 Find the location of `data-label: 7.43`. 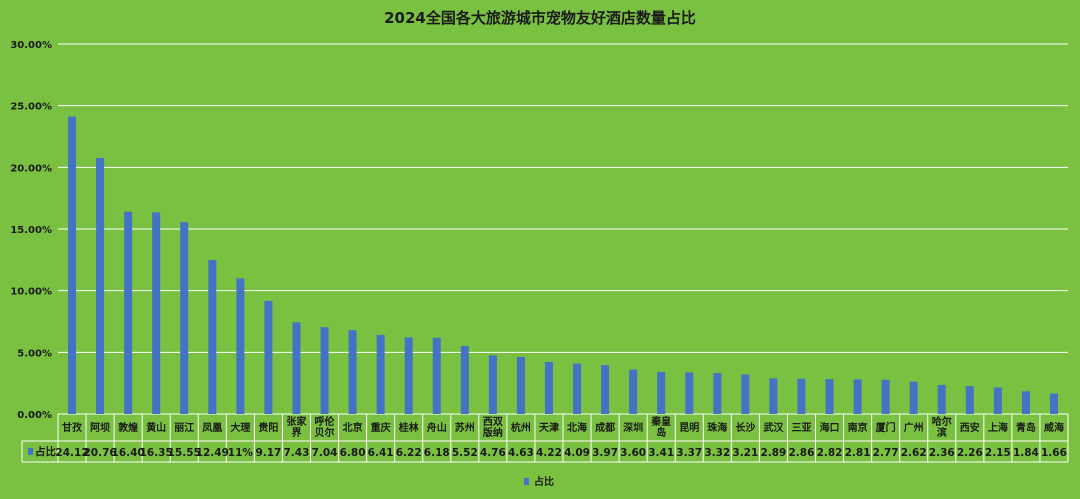

data-label: 7.43 is located at coordinates (297, 453).